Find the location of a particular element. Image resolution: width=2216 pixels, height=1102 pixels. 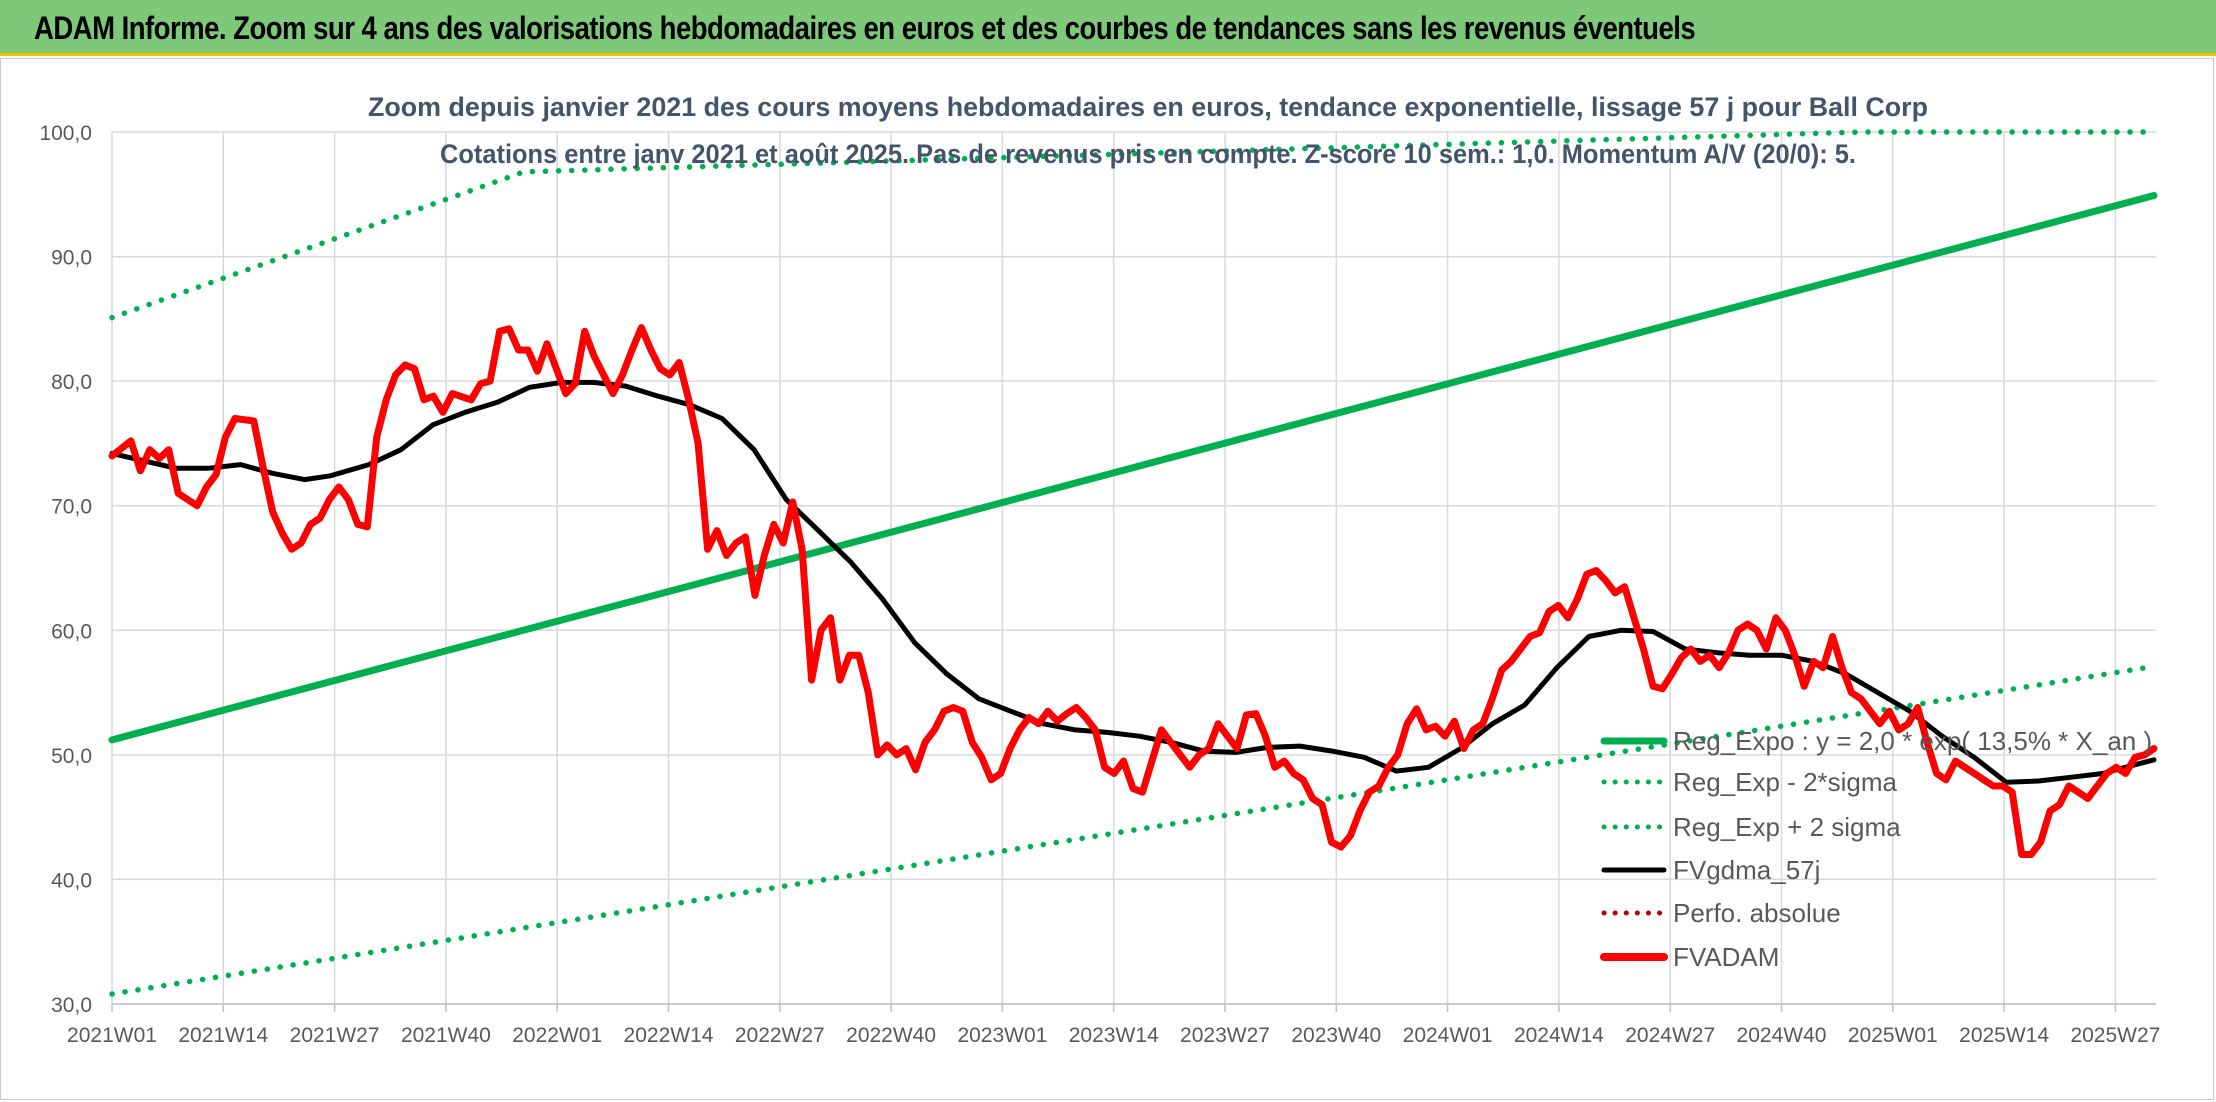

x-tick-label: 2025W14 is located at coordinates (2004, 1035).